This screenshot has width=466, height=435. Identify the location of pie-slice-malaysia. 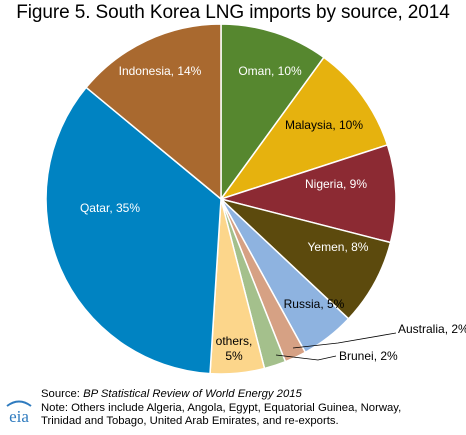
(304, 128).